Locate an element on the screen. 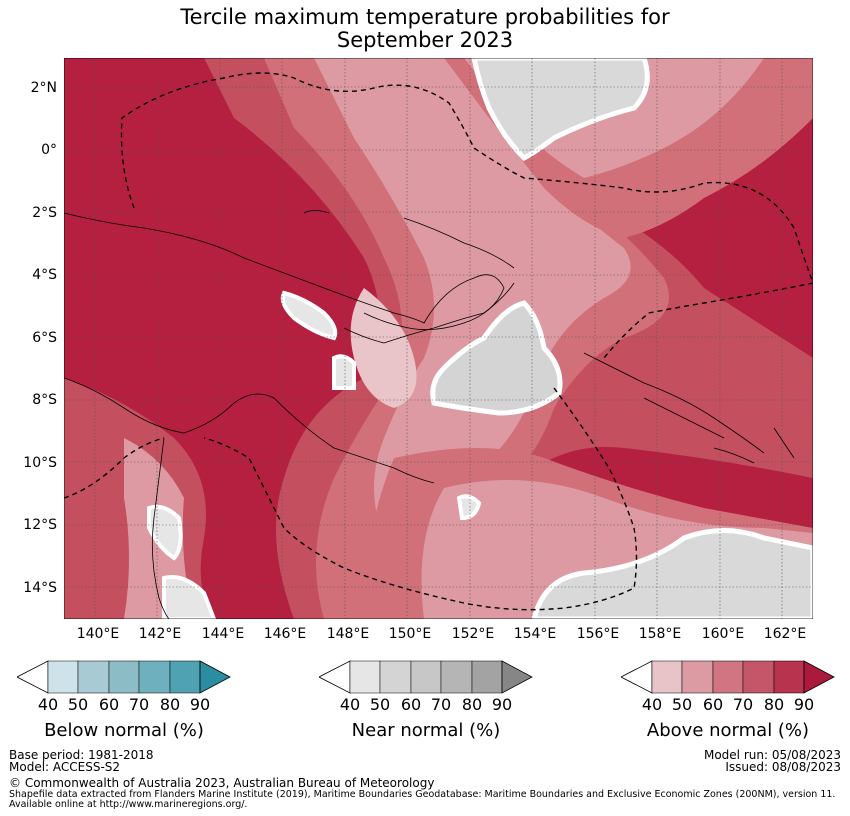 This screenshot has height=816, width=850. lon-label: 140°E is located at coordinates (98, 634).